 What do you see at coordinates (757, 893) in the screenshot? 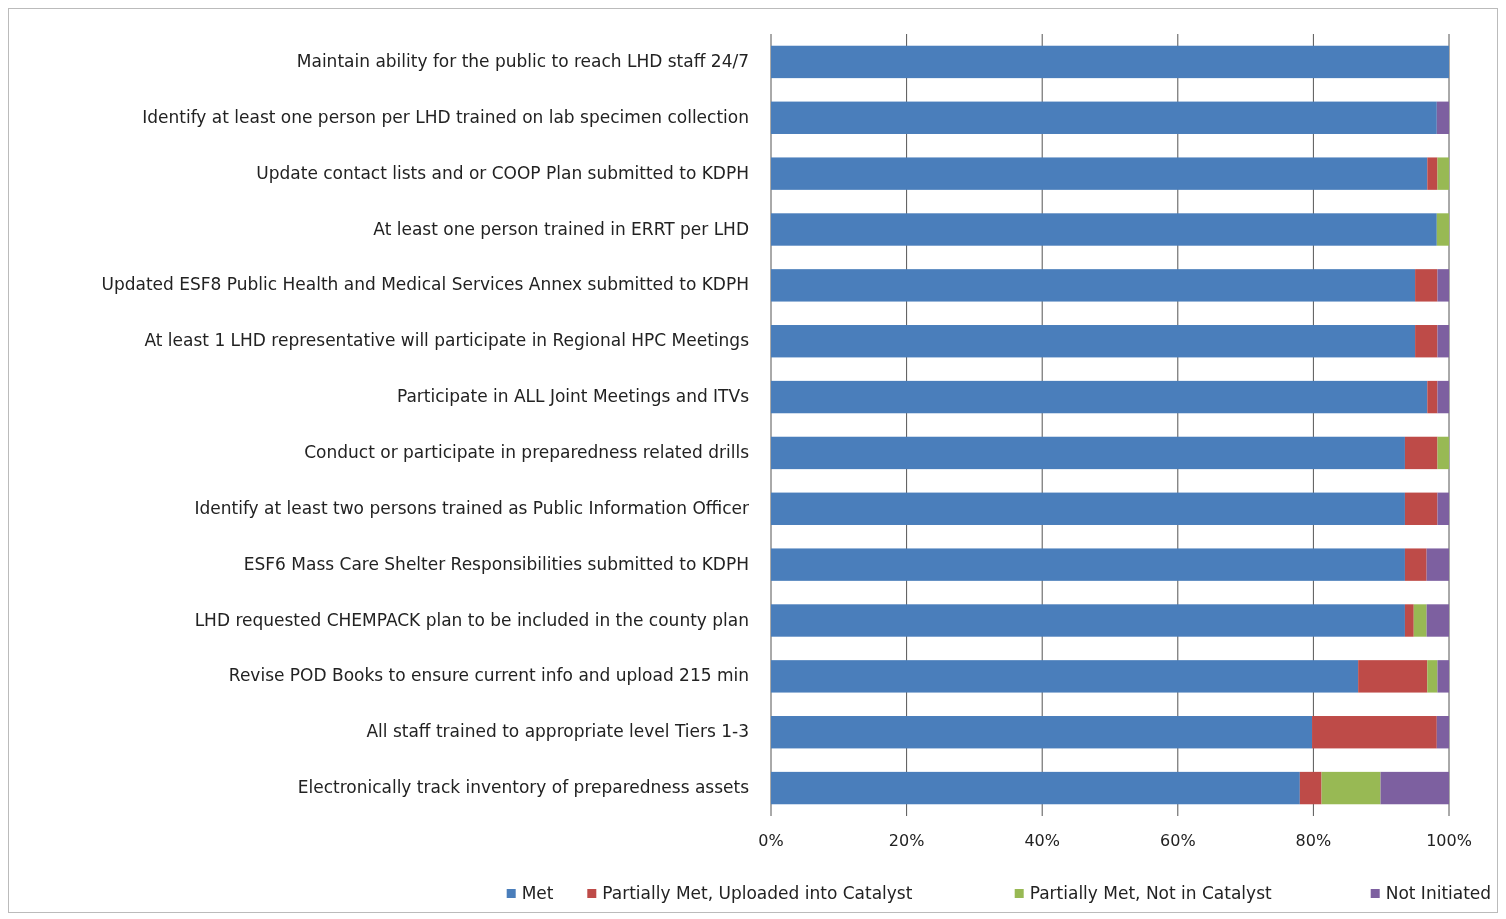
I see `legend-label: Partially Met, Uploaded into Catalyst` at bounding box center [757, 893].